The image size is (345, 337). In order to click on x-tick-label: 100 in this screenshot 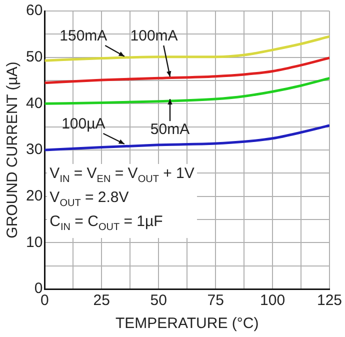, I will do `click(273, 301)`.